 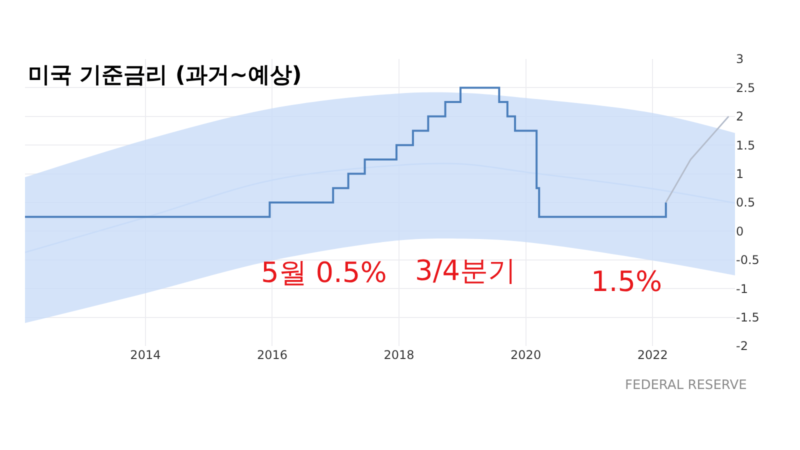 What do you see at coordinates (748, 317) in the screenshot?
I see `y-tick-label: -1.5` at bounding box center [748, 317].